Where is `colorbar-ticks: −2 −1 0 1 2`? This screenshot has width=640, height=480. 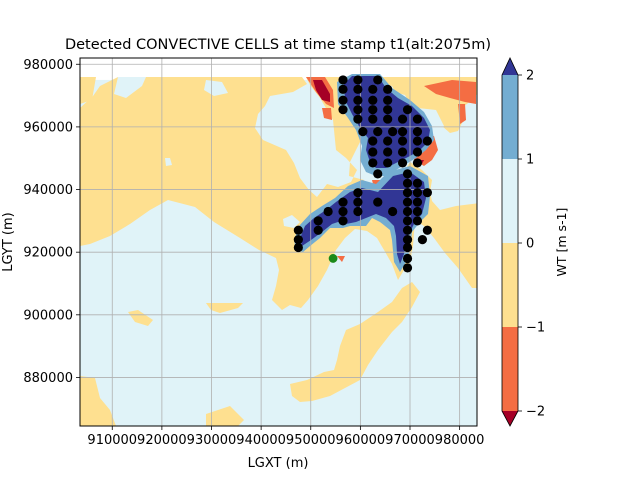 colorbar-ticks: −2 −1 0 1 2 is located at coordinates (531, 244).